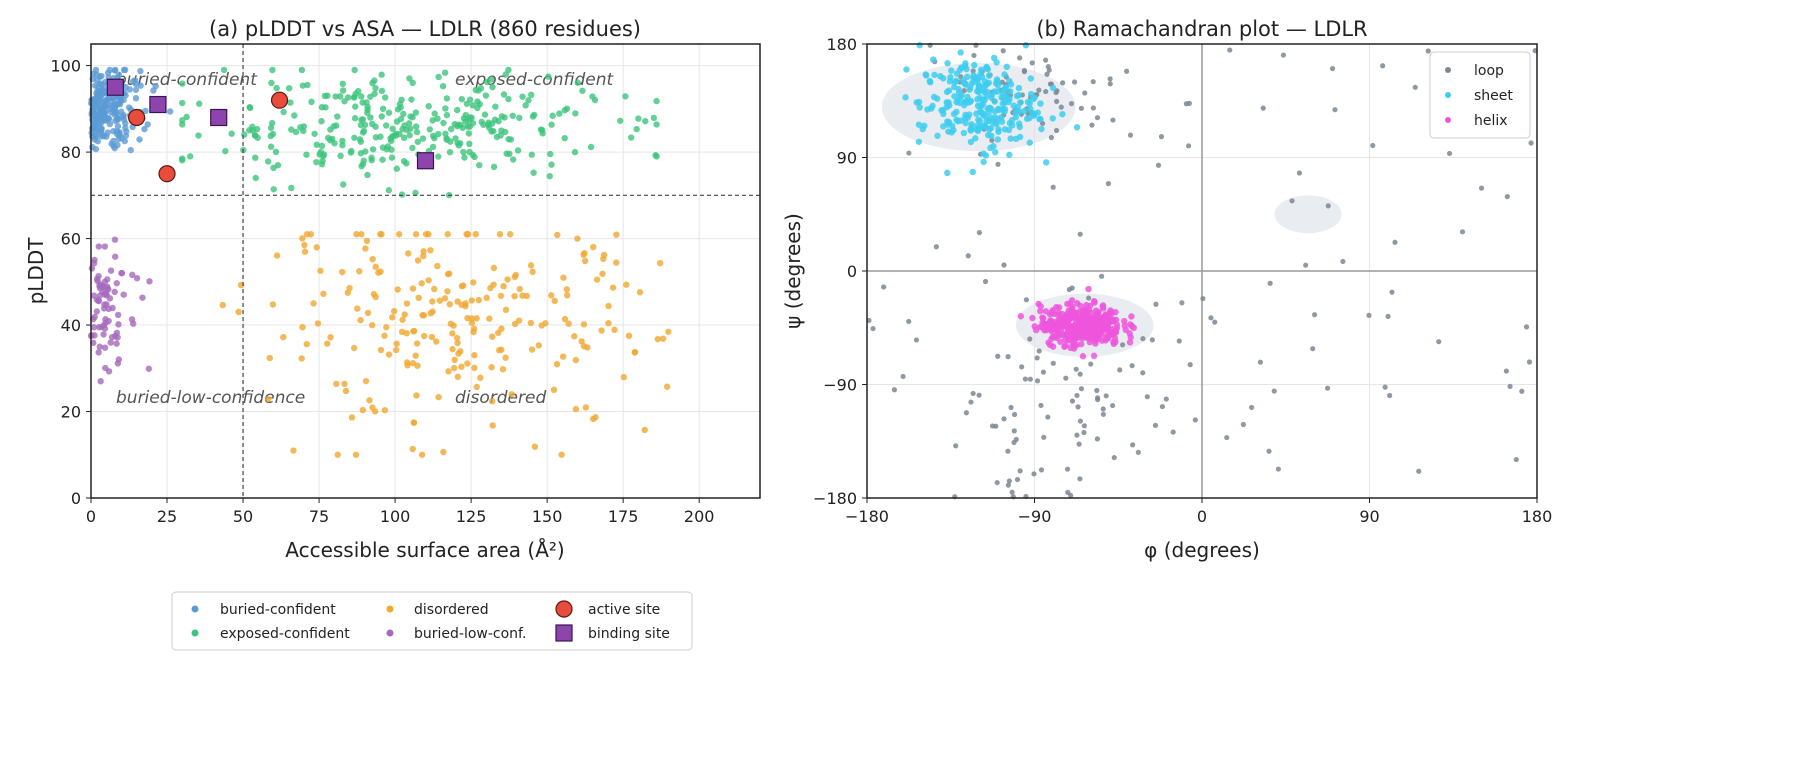  Describe the element at coordinates (1202, 550) in the screenshot. I see `panel-b-x-label: φ (degrees)` at that location.